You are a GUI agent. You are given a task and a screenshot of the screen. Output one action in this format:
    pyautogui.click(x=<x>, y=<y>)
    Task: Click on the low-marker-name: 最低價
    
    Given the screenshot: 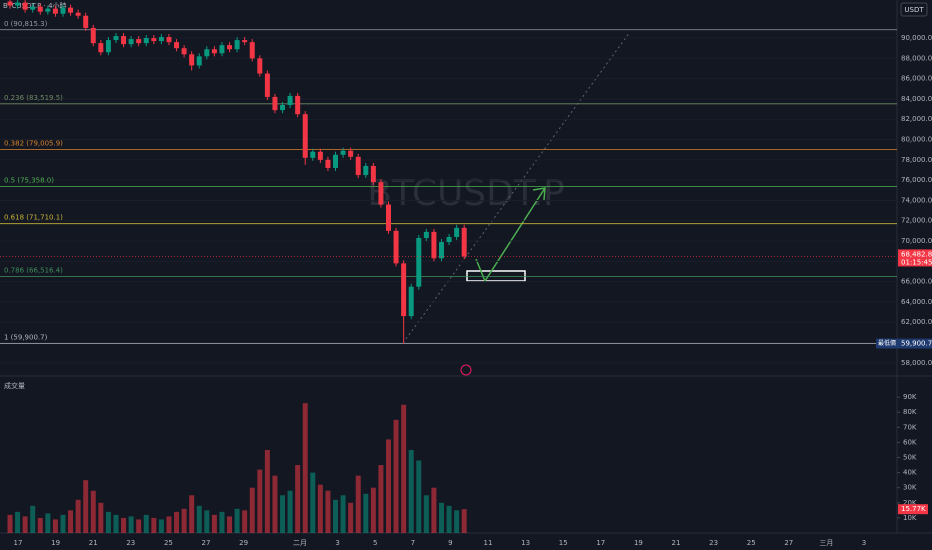 What is the action you would take?
    pyautogui.click(x=887, y=343)
    